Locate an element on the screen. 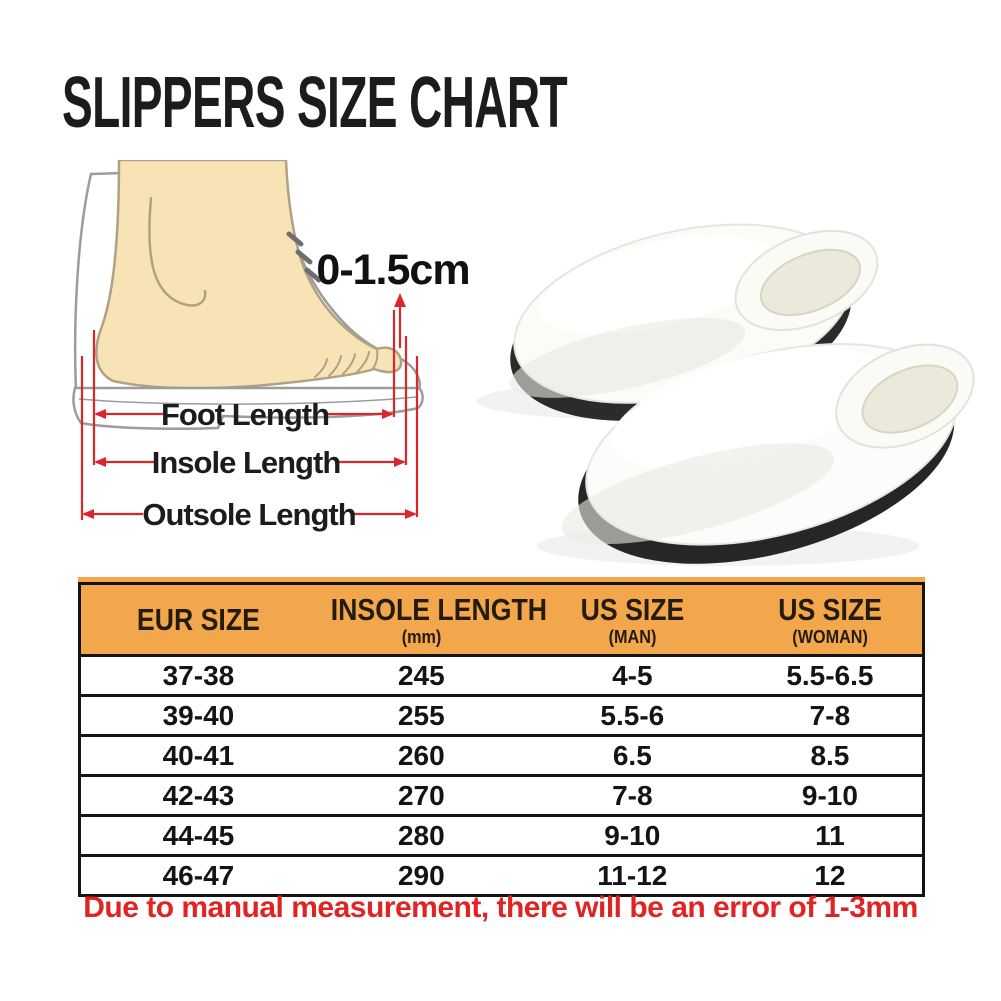 This screenshot has width=1001, height=1001. col-header-us-size-man: US SIZE (MAN) is located at coordinates (632, 620).